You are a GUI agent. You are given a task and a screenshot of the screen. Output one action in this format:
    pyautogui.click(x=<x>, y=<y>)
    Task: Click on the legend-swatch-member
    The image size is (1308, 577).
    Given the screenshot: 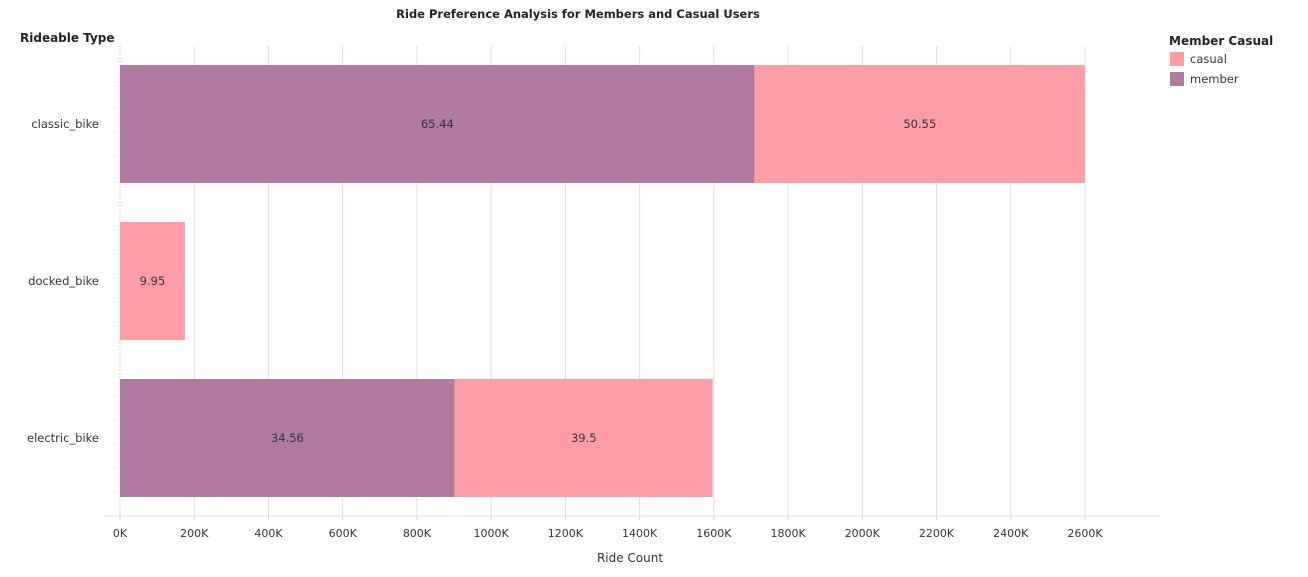 What is the action you would take?
    pyautogui.click(x=1177, y=79)
    